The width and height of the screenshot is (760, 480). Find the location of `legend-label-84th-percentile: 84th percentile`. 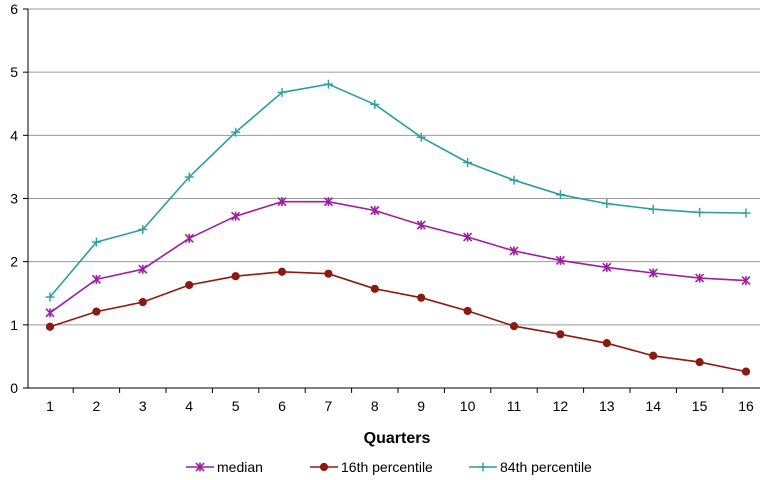

legend-label-84th-percentile: 84th percentile is located at coordinates (546, 467).